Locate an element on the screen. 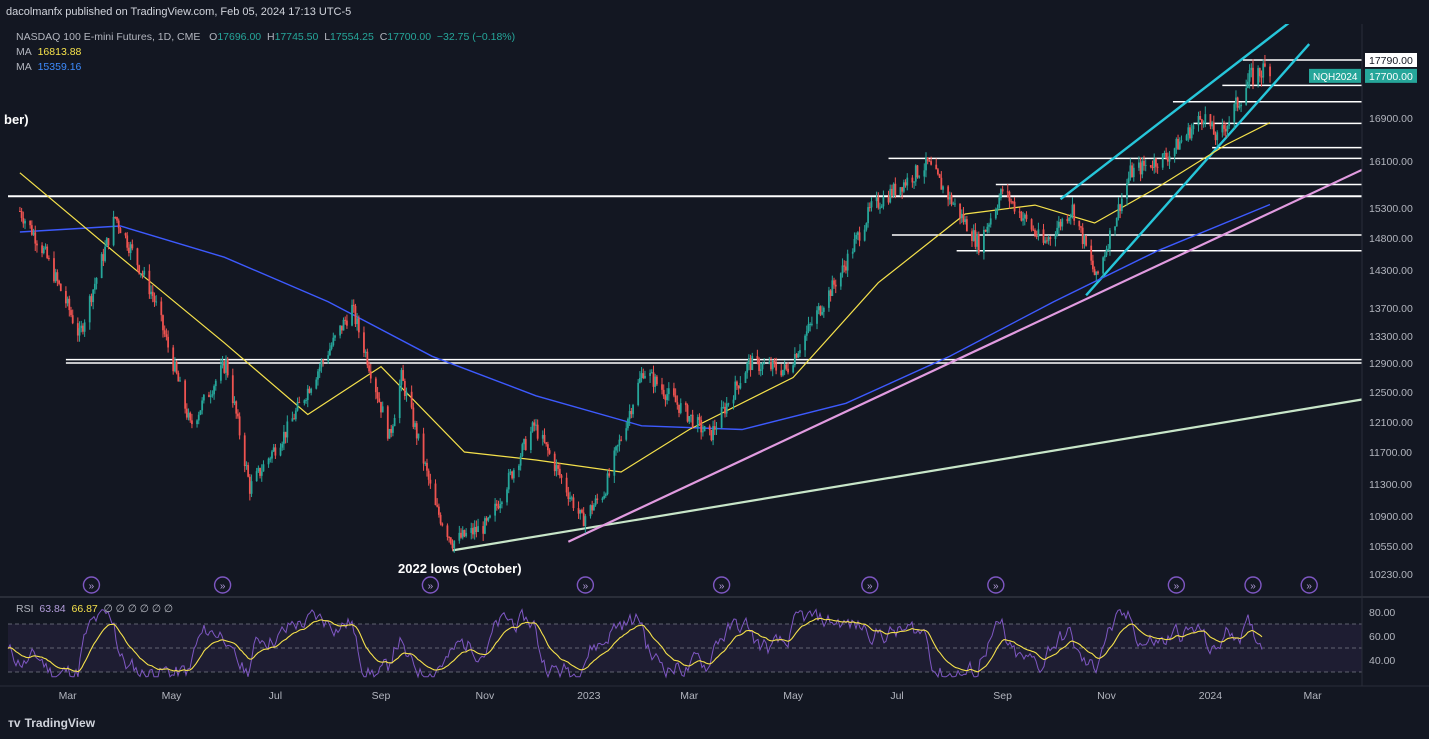  rsi-legend: RSI 63.84 66.87 ∅ ∅ ∅ ∅ ∅ ∅ is located at coordinates (94, 609).